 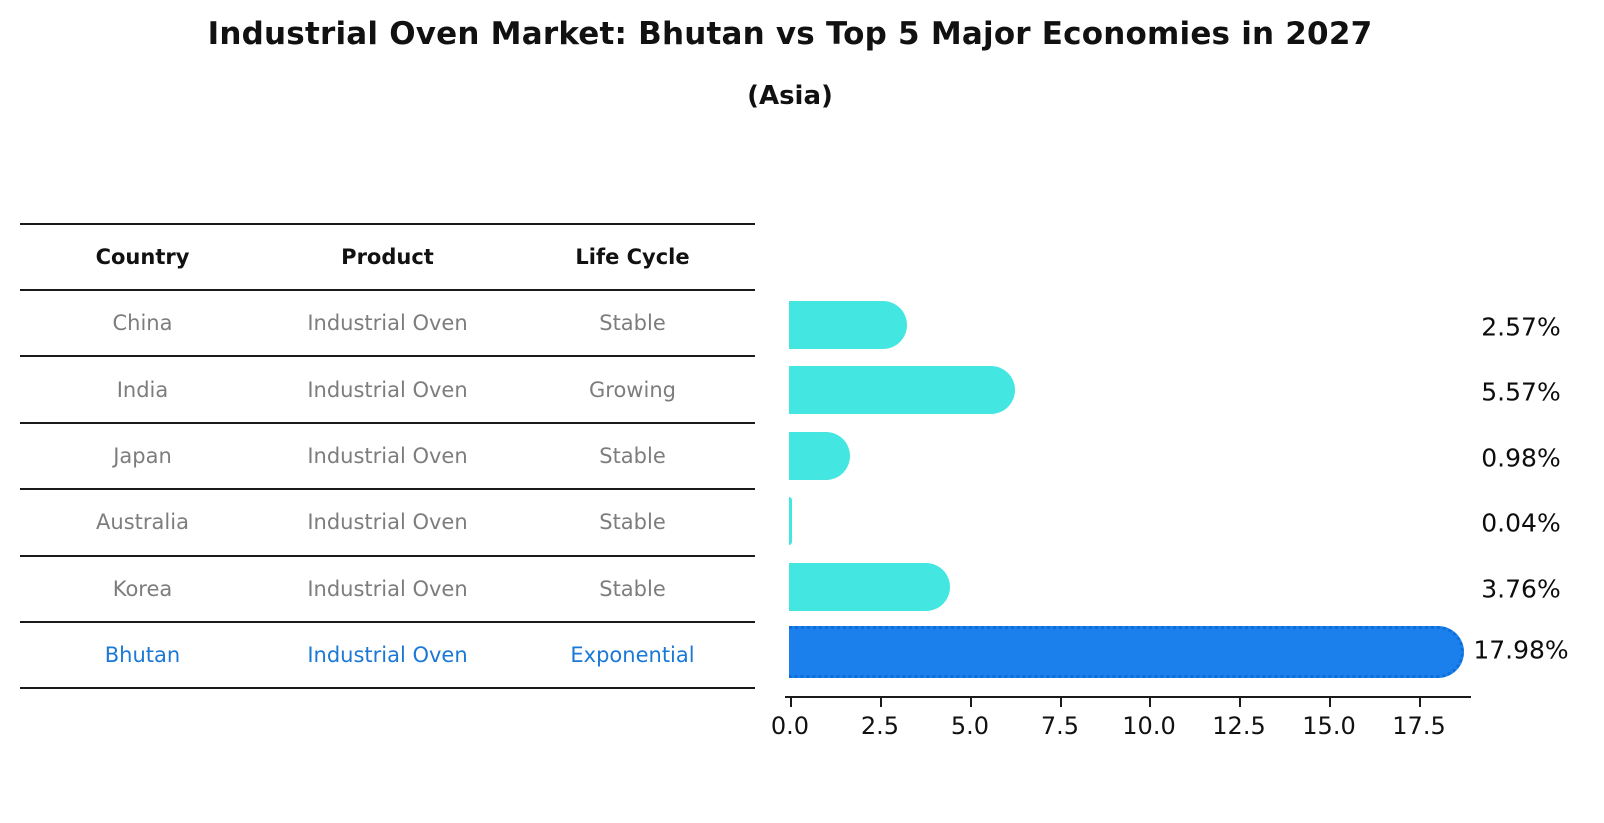 I want to click on x-axis-tick-label: 15.0, so click(x=1329, y=726).